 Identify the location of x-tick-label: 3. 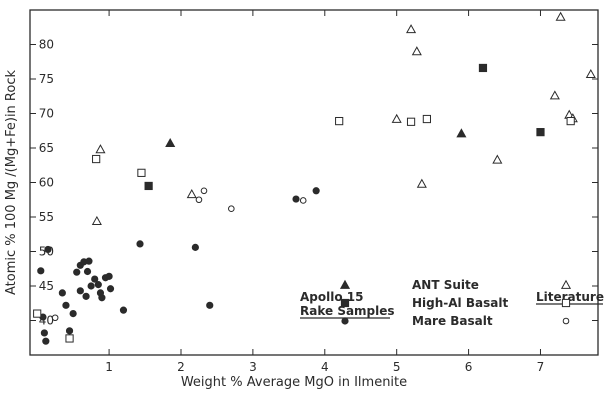
(253, 367).